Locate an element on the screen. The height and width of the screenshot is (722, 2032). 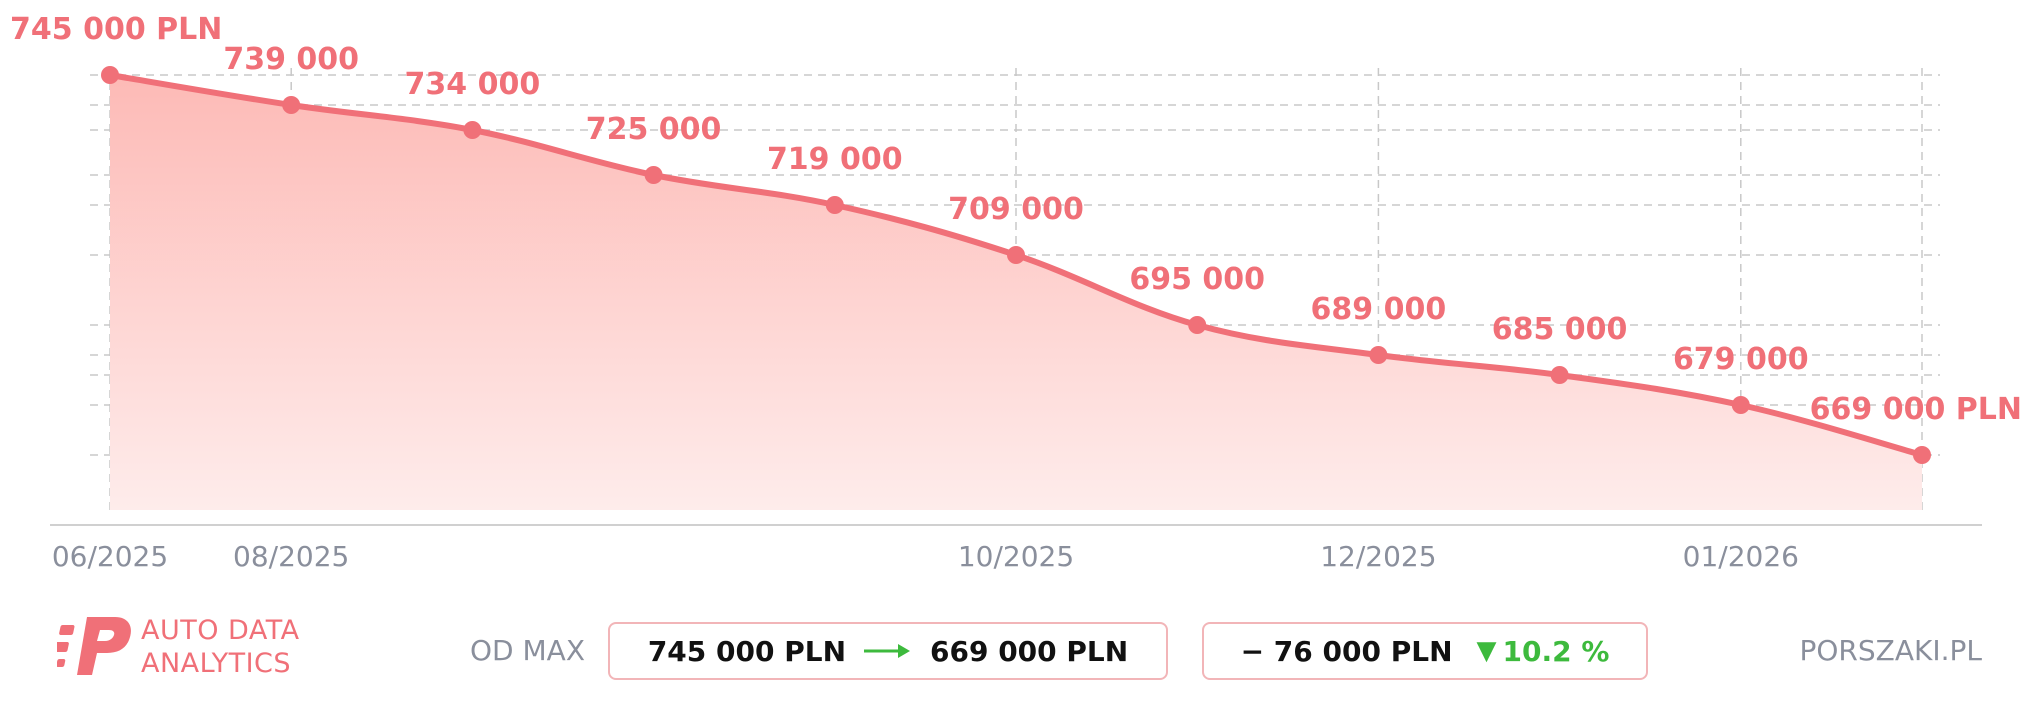
to-price: 669 000 PLN is located at coordinates (1029, 651).